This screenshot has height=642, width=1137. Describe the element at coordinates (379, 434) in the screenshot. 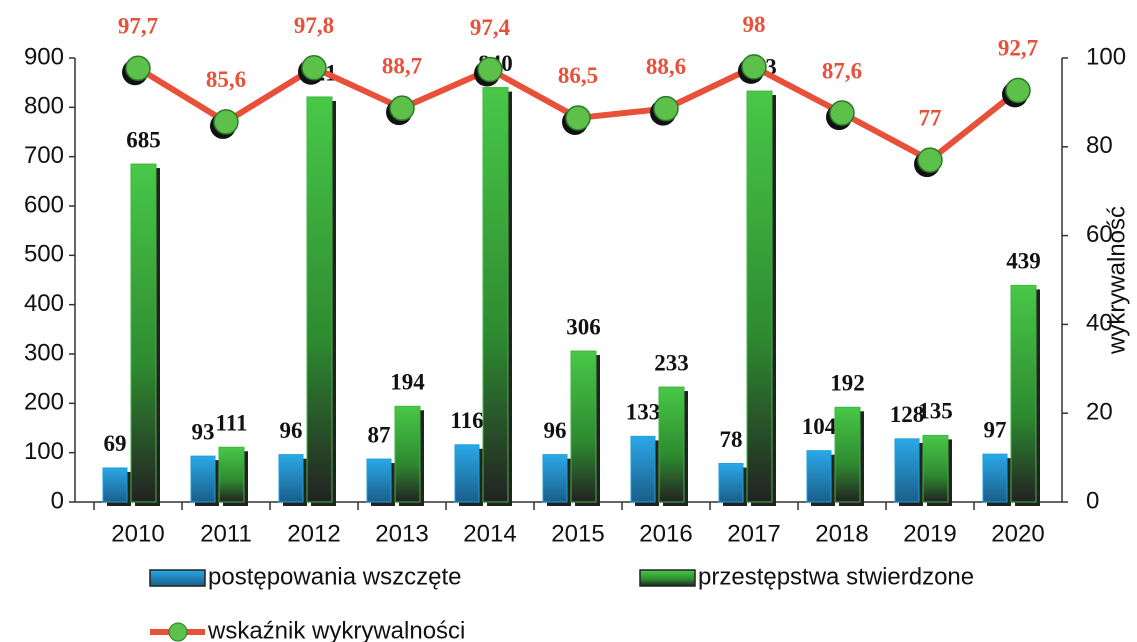

I see `data-label: 87` at that location.